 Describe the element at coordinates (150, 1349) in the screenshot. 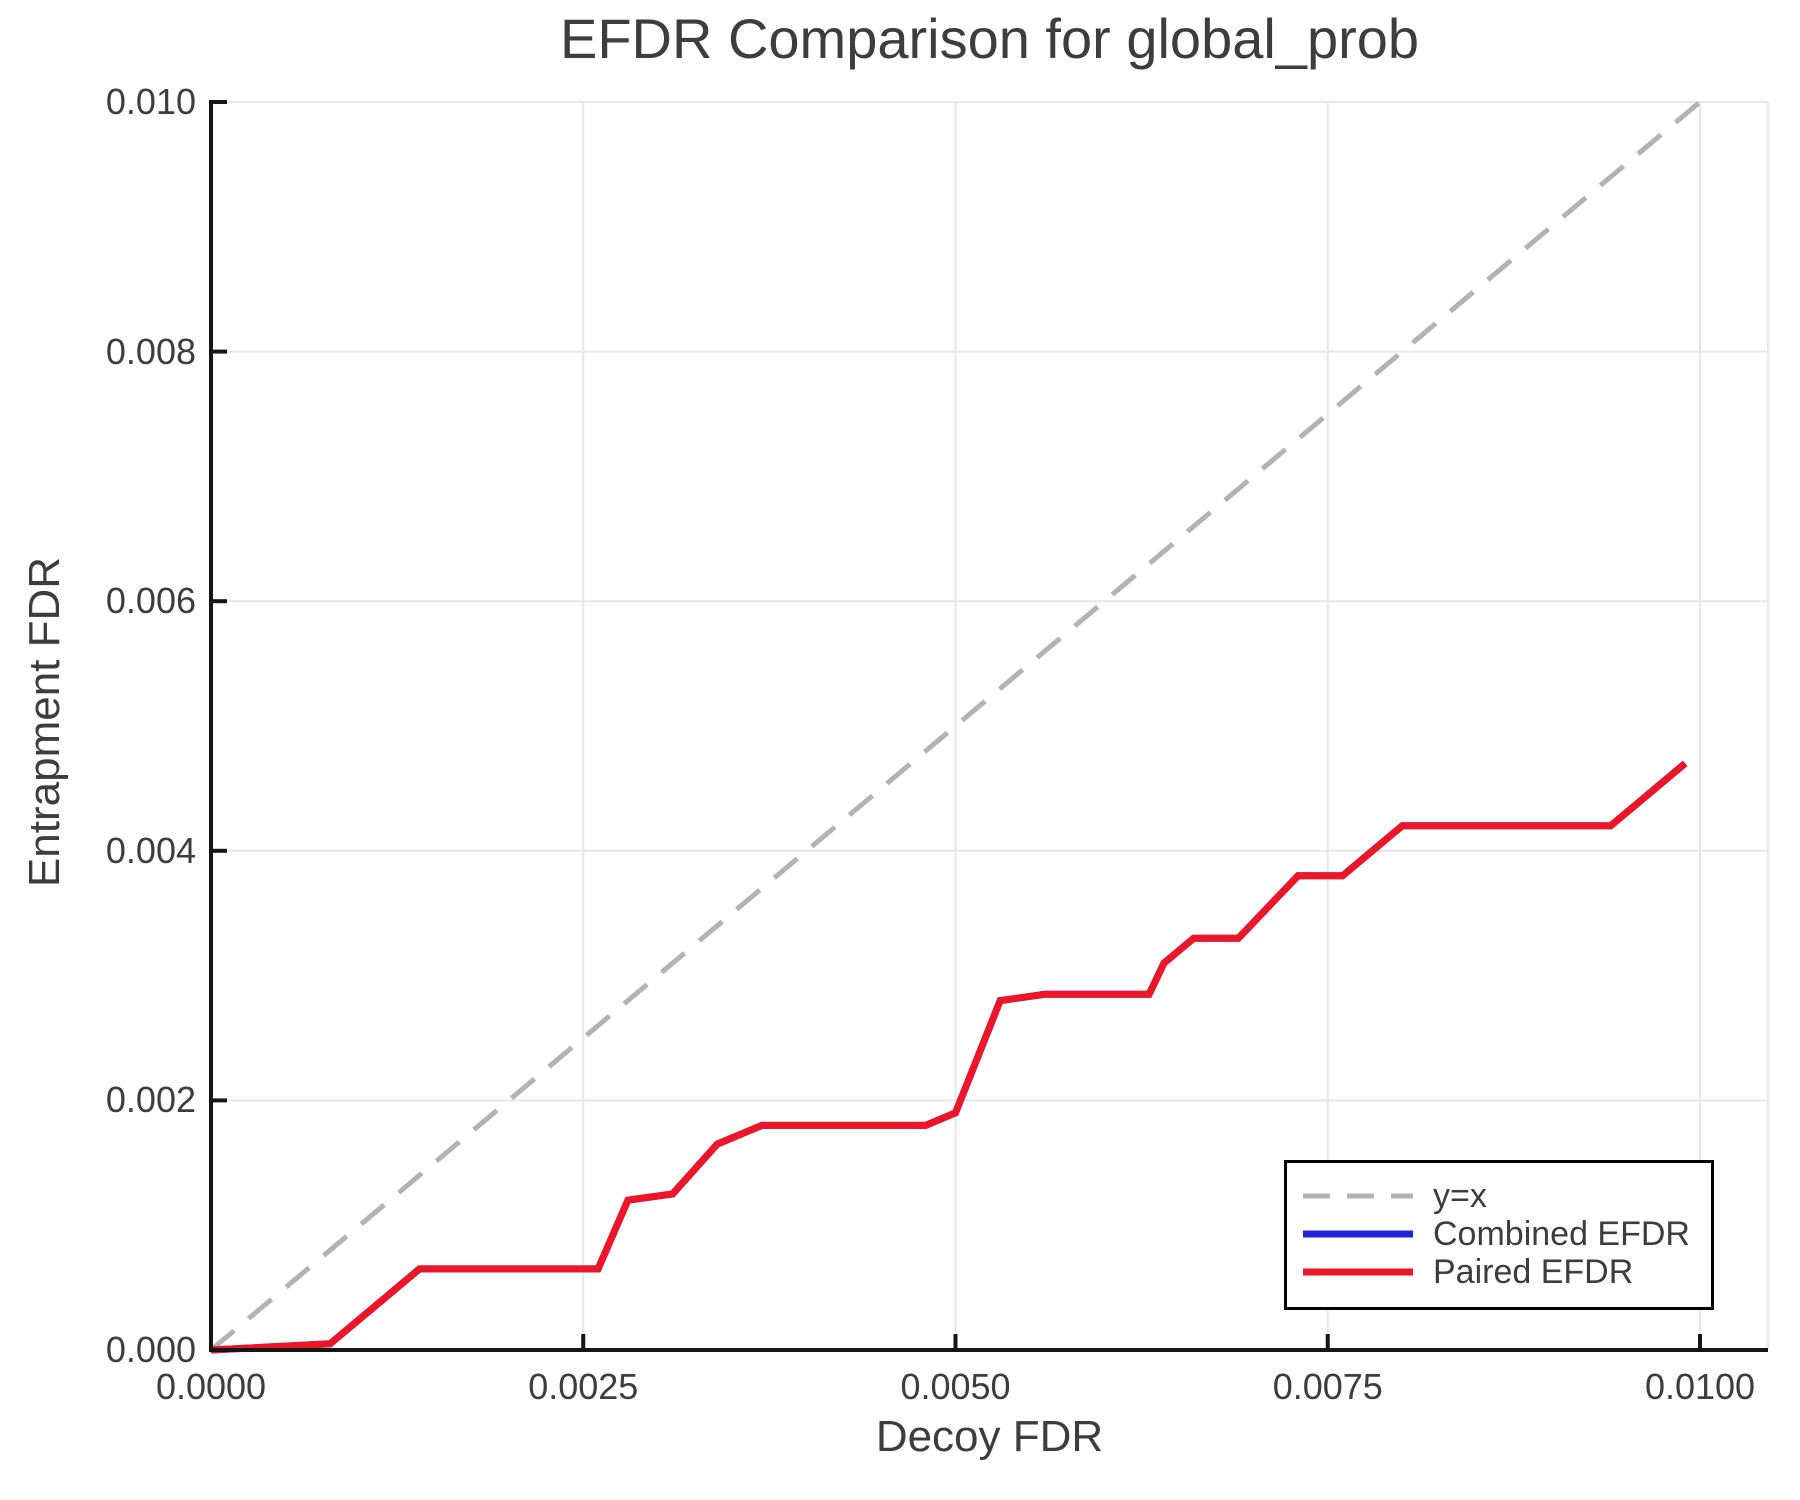

I see `y-tick-label: 0.000` at that location.